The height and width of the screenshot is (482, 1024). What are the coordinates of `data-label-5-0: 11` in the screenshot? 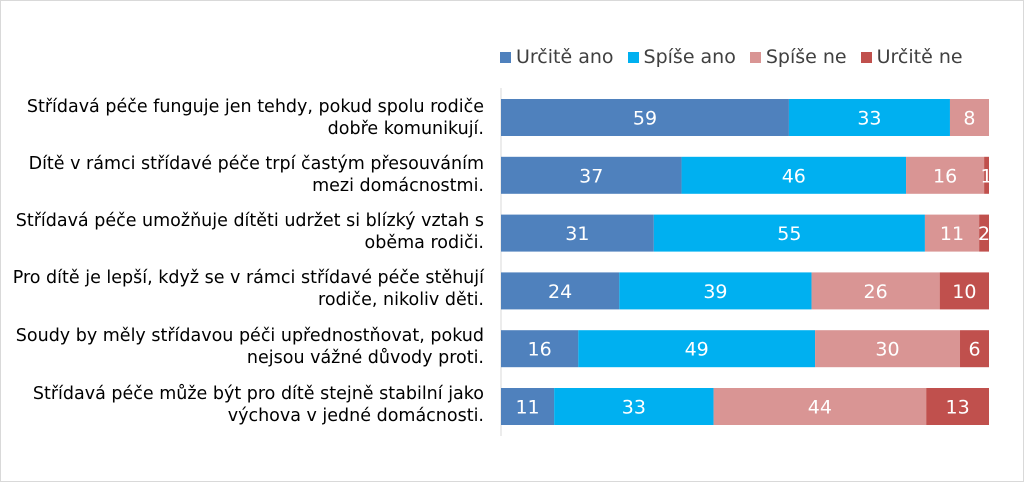 It's located at (527, 408).